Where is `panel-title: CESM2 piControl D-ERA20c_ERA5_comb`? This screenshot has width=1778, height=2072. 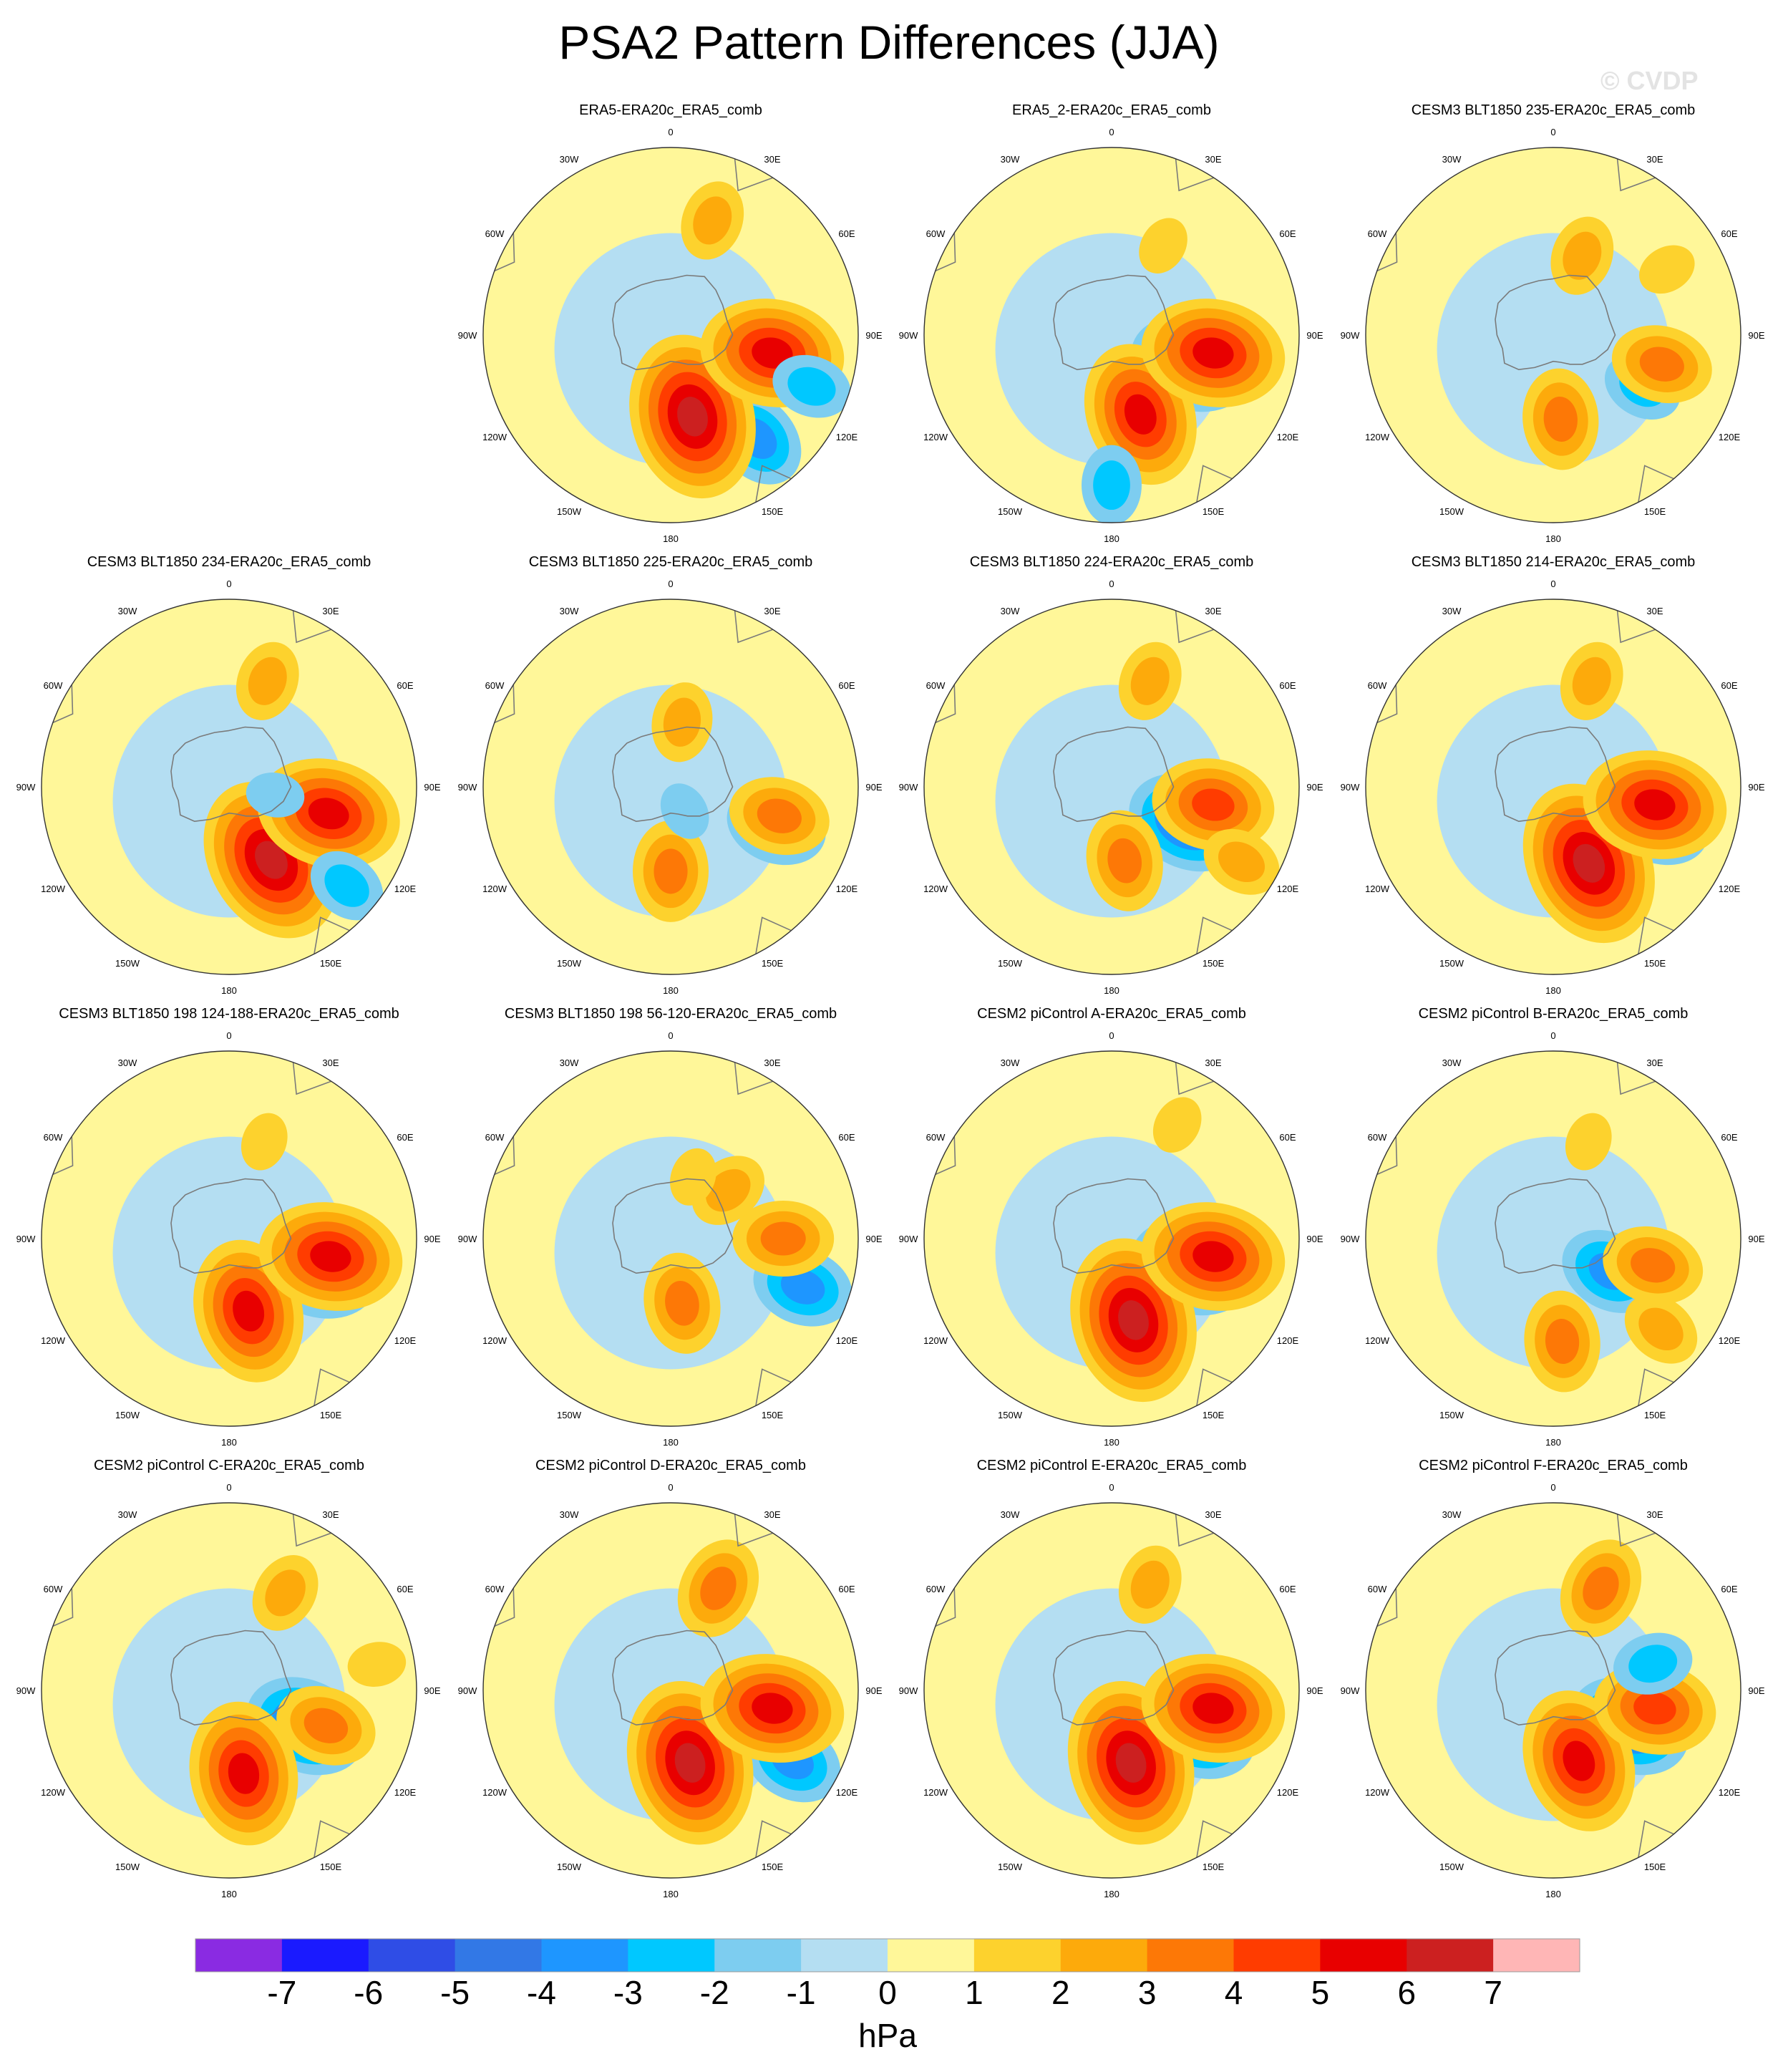 panel-title: CESM2 piControl D-ERA20c_ERA5_comb is located at coordinates (670, 1465).